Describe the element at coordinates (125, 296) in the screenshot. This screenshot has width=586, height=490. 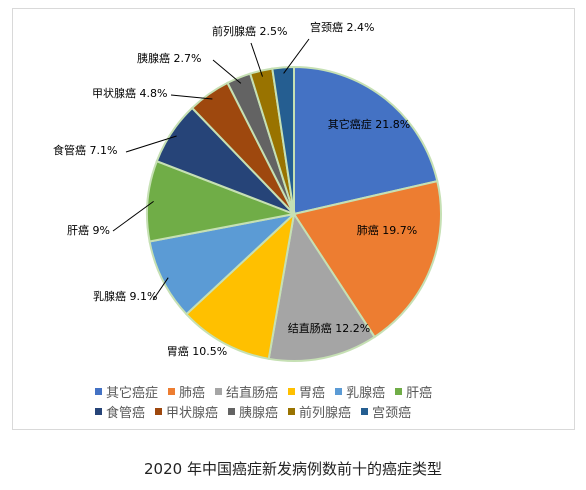
I see `slice-label: 乳腺癌 9.1%` at that location.